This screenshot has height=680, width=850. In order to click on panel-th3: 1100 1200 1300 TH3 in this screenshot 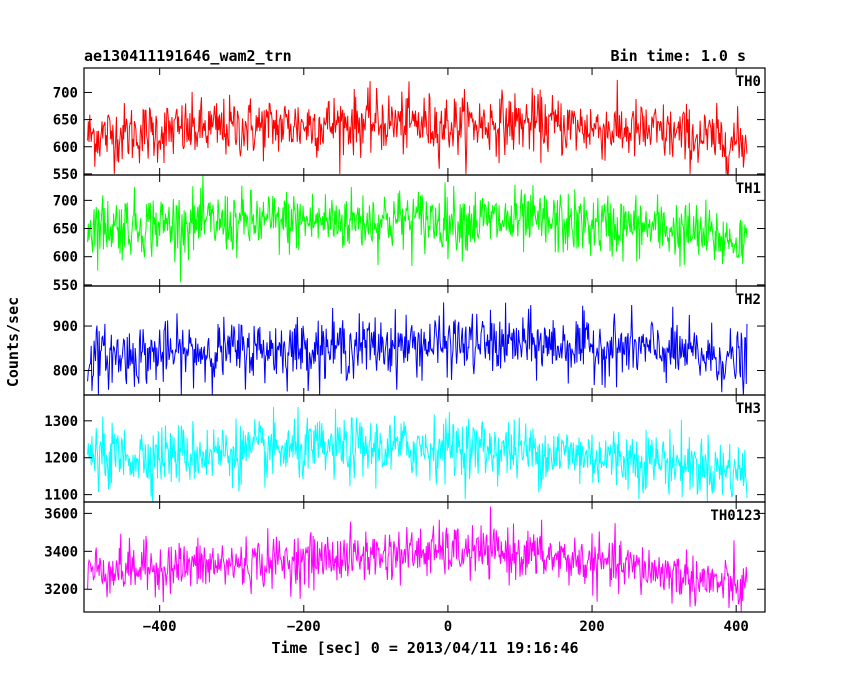, I will do `click(405, 449)`.